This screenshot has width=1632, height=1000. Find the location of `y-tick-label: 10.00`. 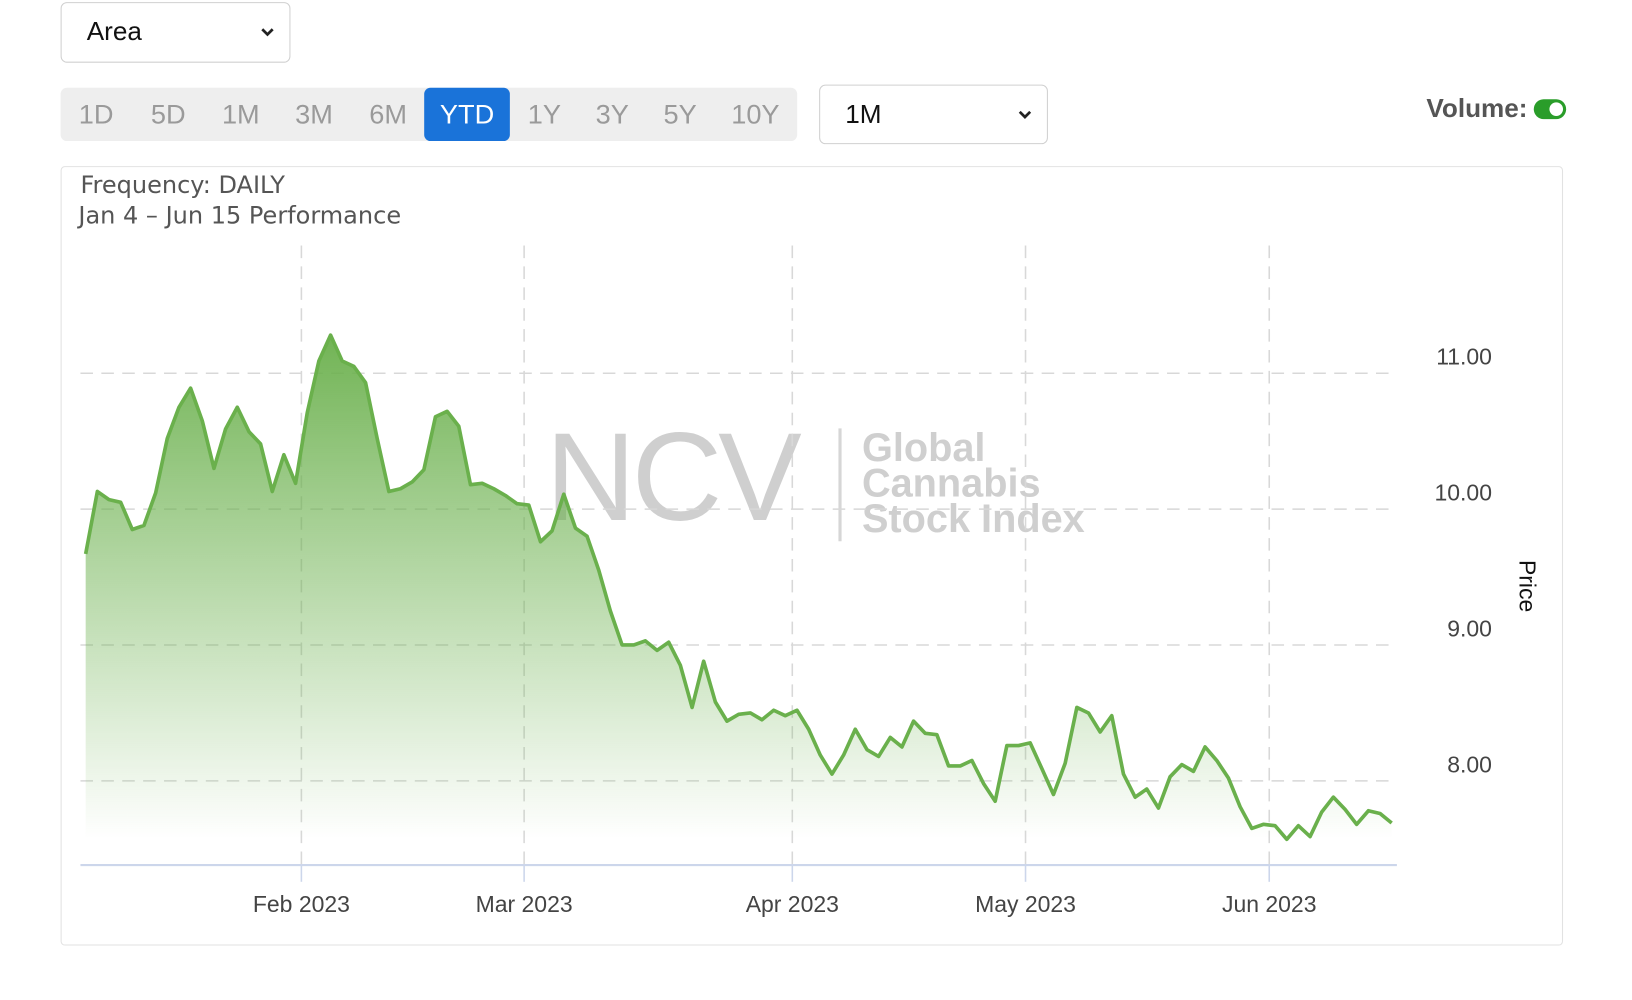

y-tick-label: 10.00 is located at coordinates (1462, 493).